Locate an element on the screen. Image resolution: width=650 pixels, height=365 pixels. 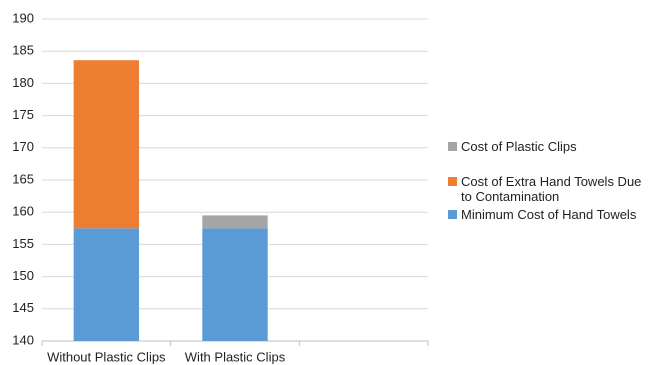
y-tick-label: 160 is located at coordinates (23, 211).